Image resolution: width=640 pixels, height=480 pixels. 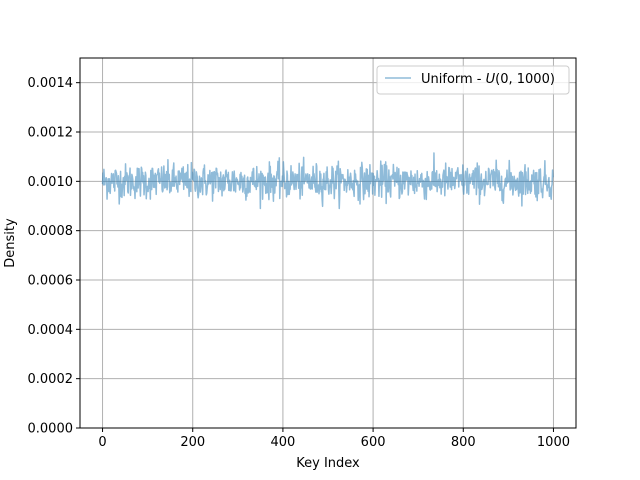 I want to click on x-tick-label: 200, so click(x=192, y=442).